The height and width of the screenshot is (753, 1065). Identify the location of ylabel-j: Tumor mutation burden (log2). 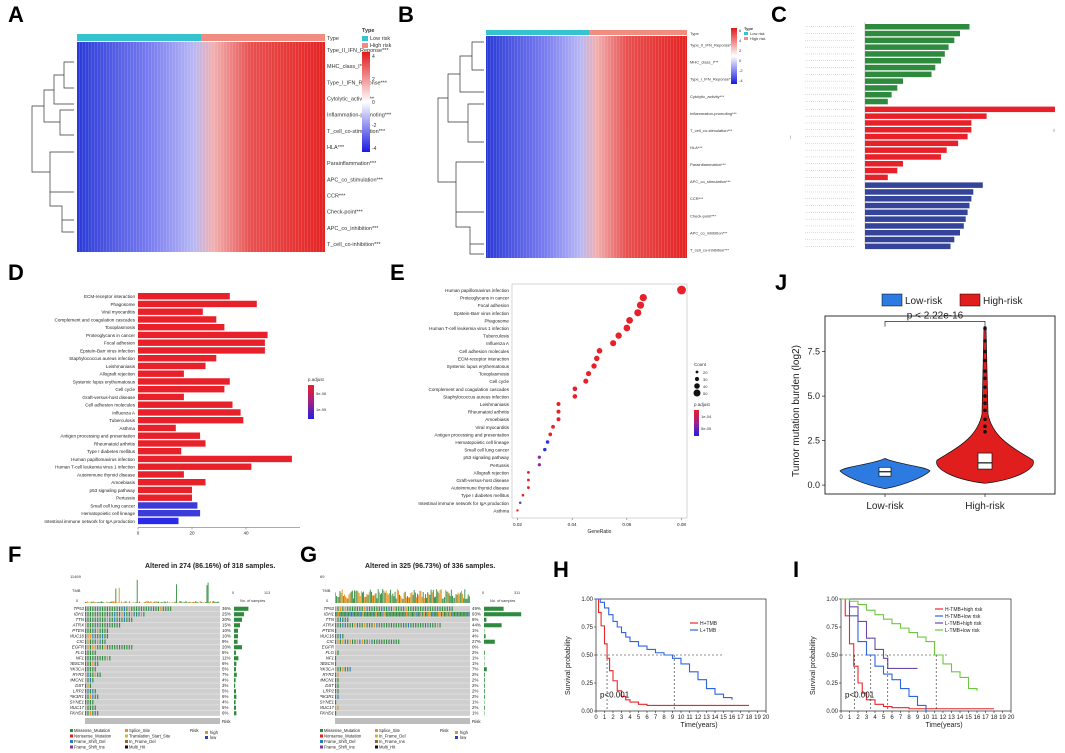
(796, 411).